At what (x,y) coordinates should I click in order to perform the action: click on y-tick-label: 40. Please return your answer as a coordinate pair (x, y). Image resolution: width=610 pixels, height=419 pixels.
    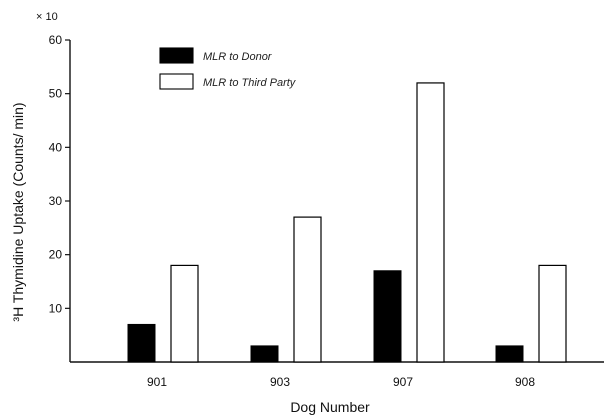
    Looking at the image, I should click on (56, 147).